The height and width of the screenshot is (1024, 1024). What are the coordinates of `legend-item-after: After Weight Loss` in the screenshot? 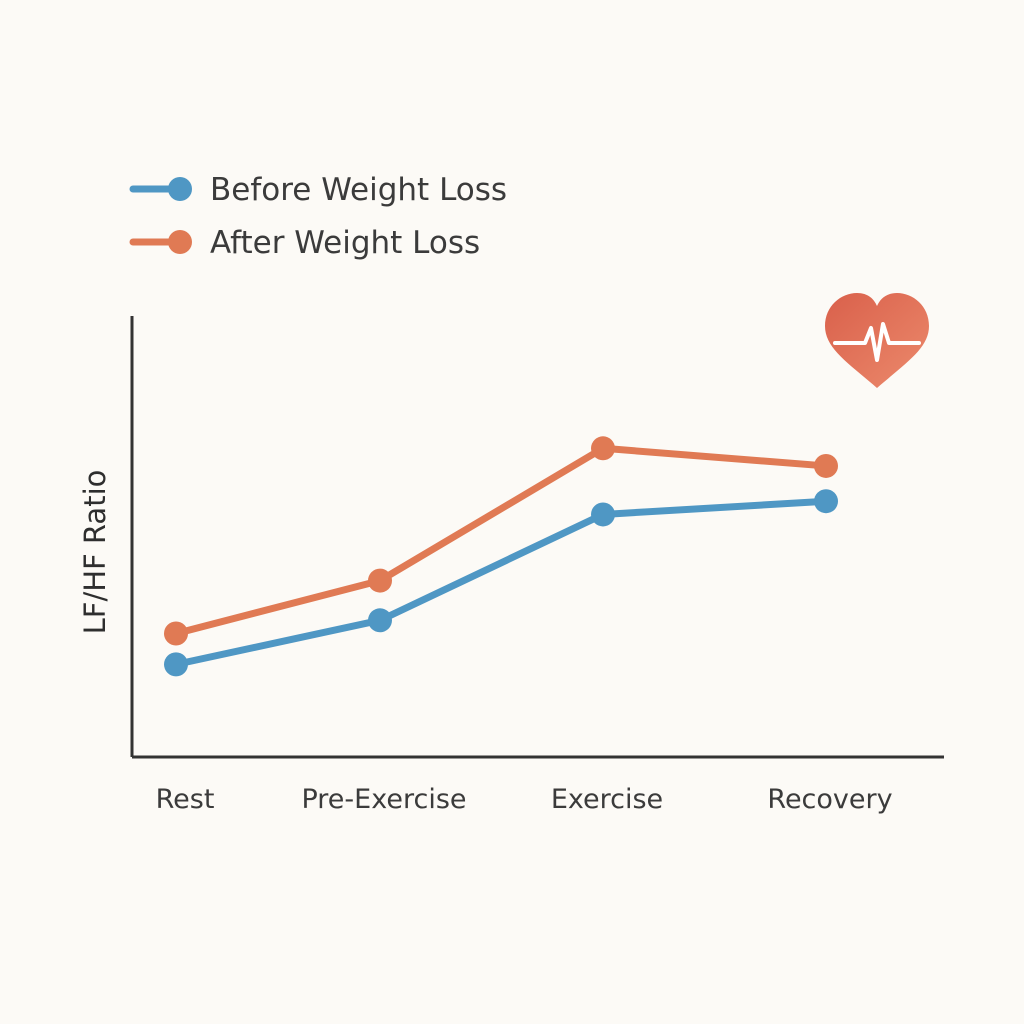 It's located at (304, 243).